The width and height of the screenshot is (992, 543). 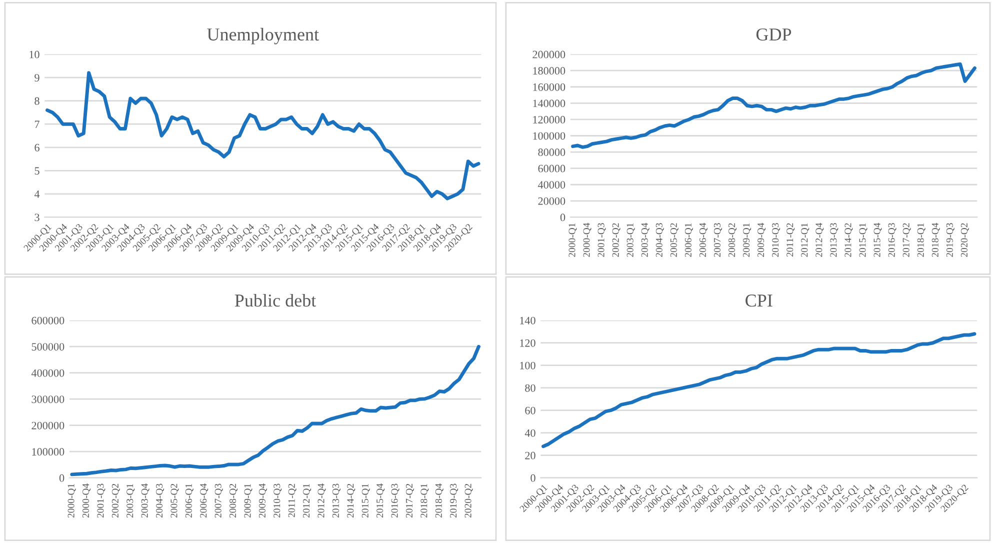 I want to click on y-tick-label: 100, so click(x=528, y=366).